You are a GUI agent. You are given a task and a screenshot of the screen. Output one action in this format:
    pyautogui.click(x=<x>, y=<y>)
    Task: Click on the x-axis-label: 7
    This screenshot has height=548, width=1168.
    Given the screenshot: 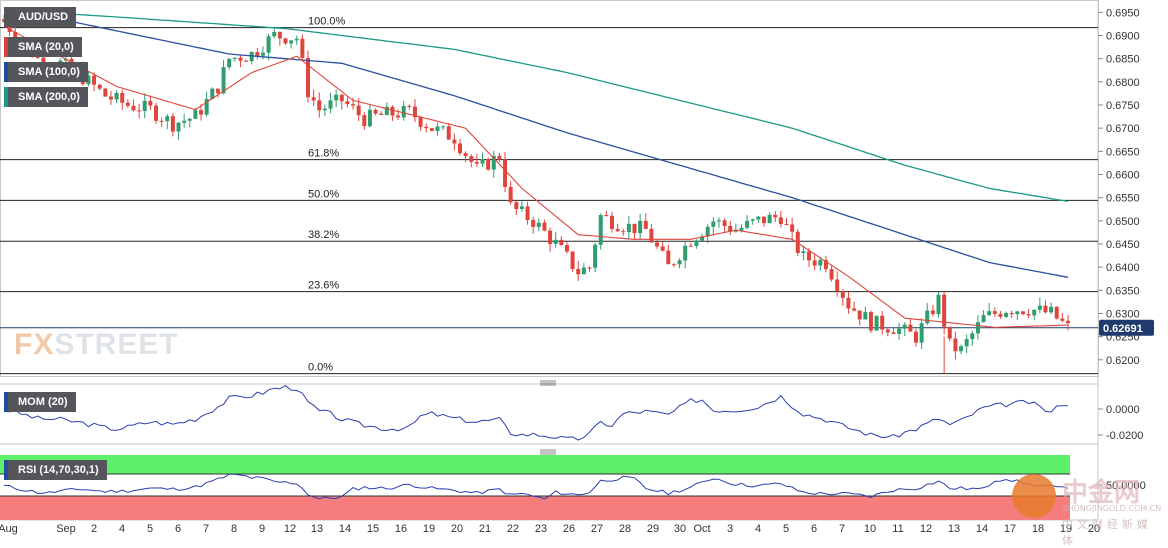 What is the action you would take?
    pyautogui.click(x=842, y=529)
    